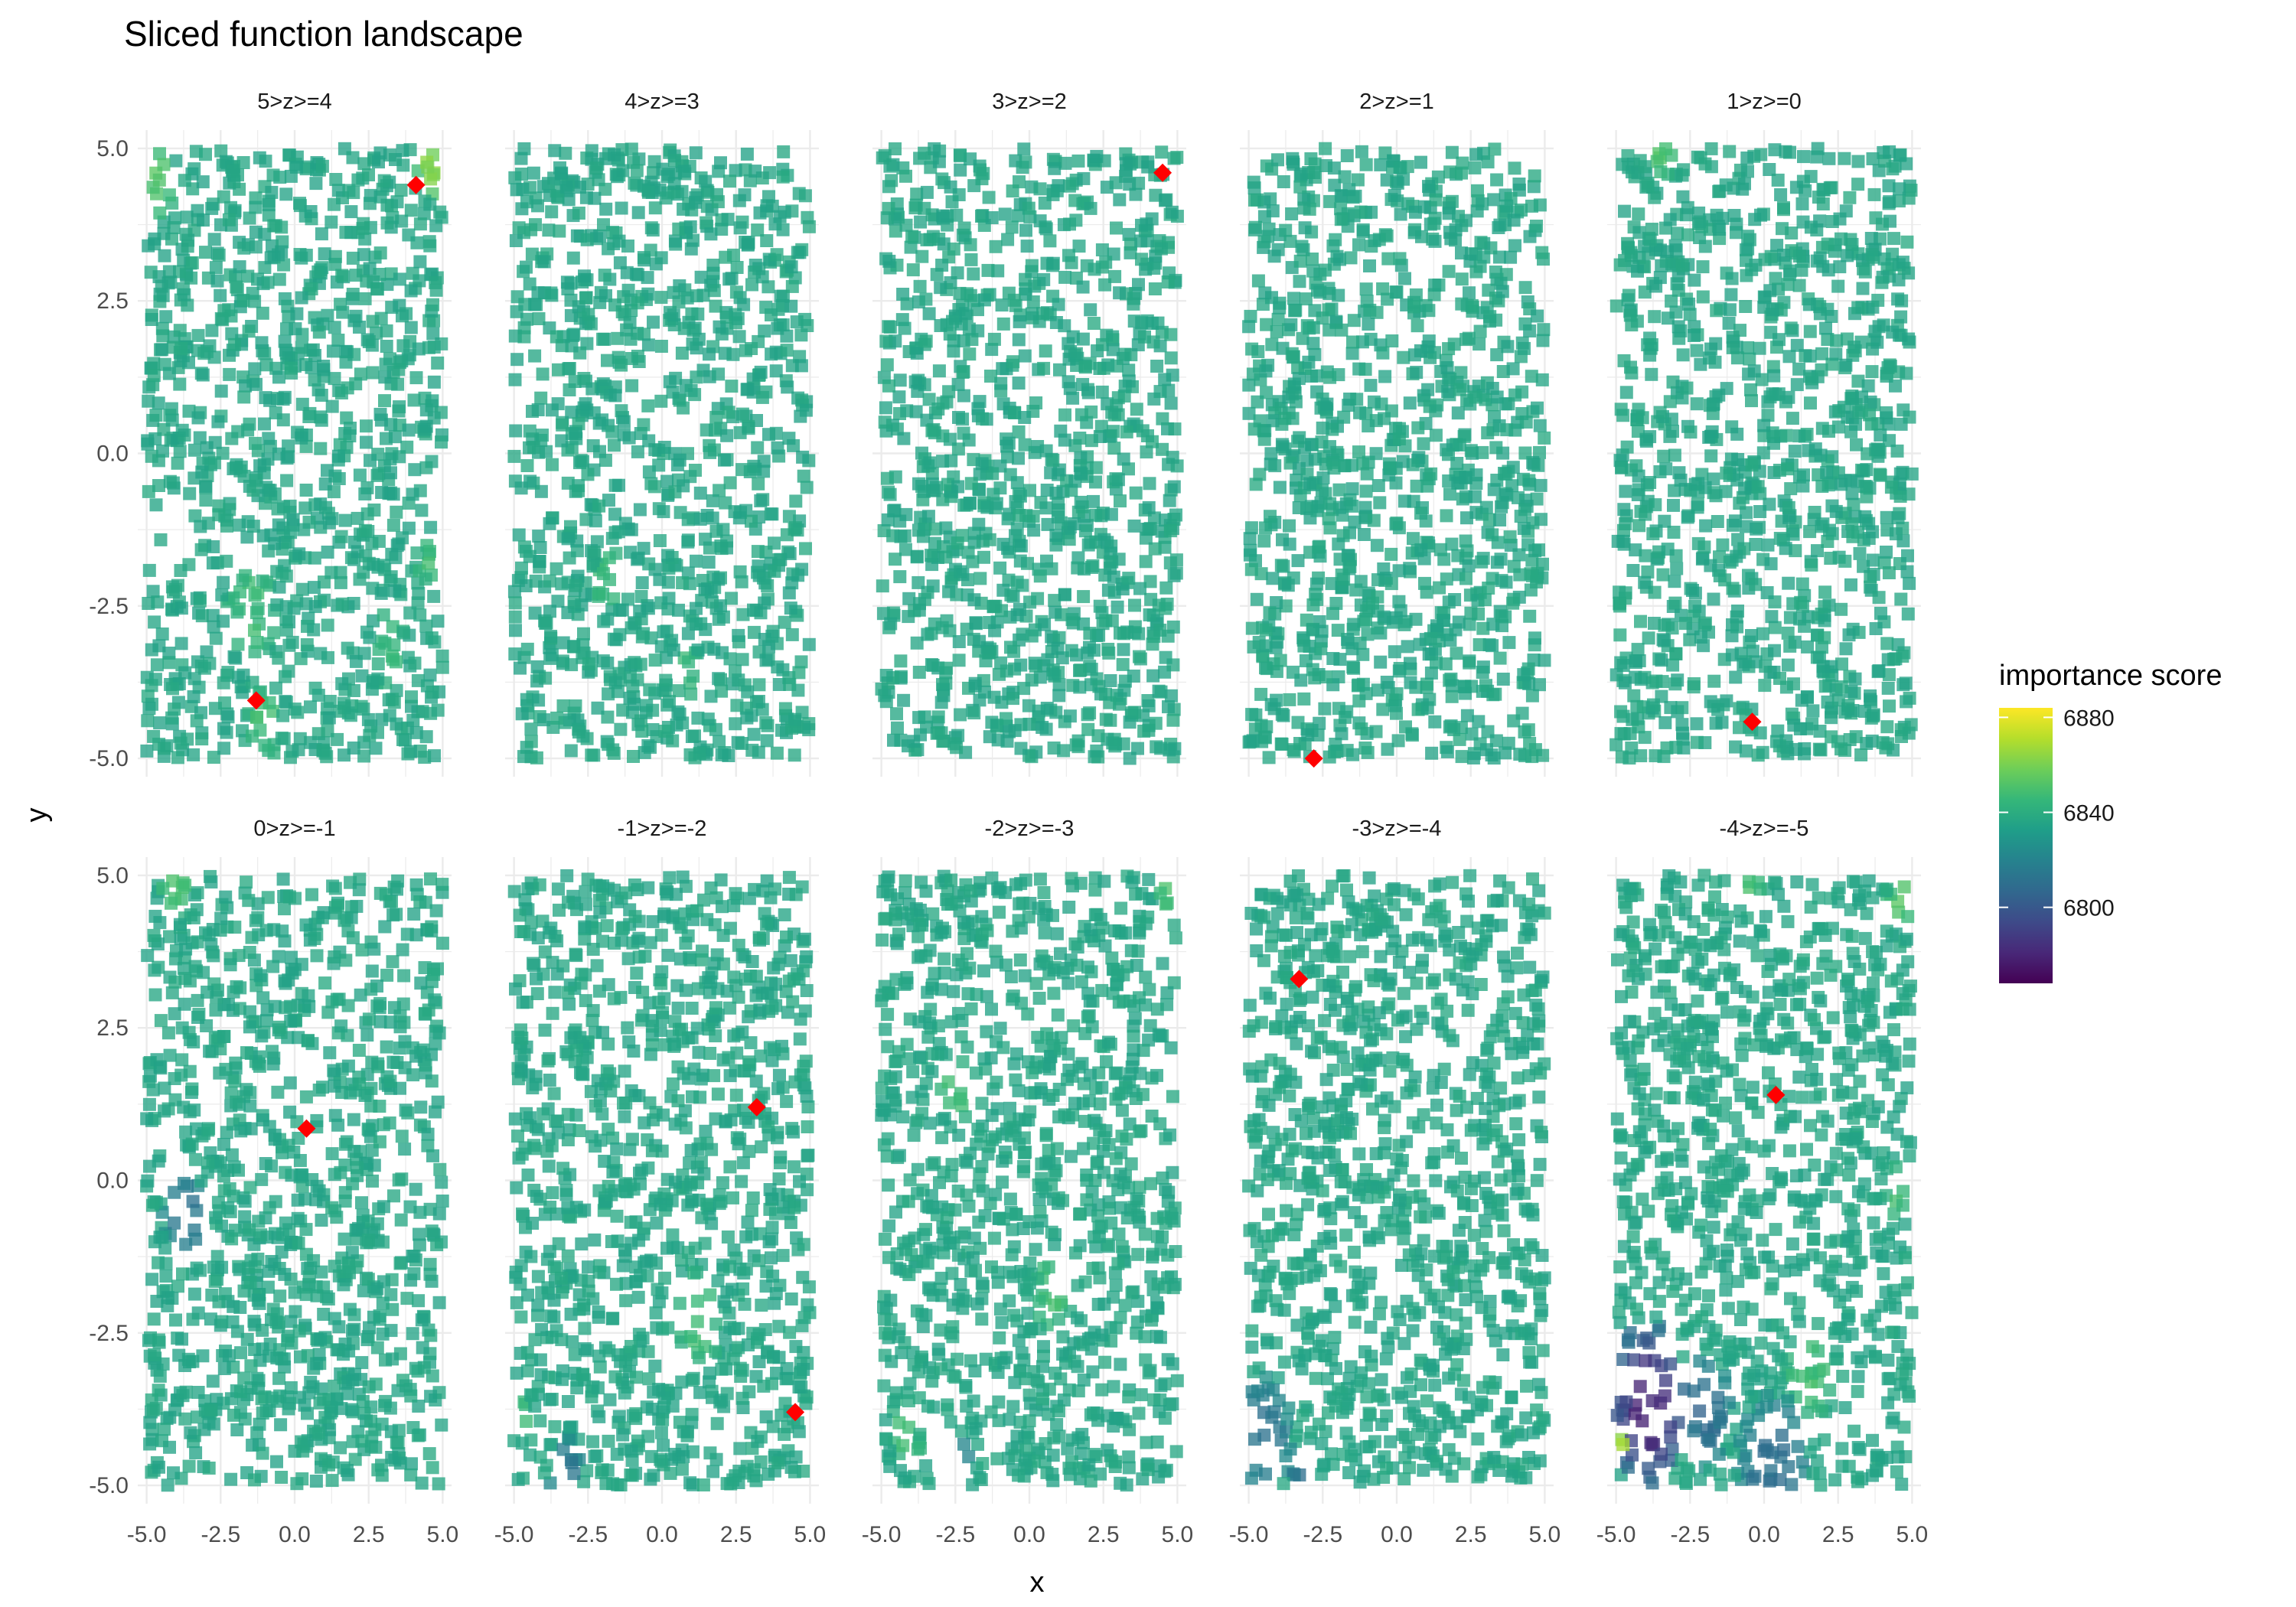 The image size is (2296, 1607). What do you see at coordinates (662, 433) in the screenshot?
I see `facet-panel: 4>z>=3` at bounding box center [662, 433].